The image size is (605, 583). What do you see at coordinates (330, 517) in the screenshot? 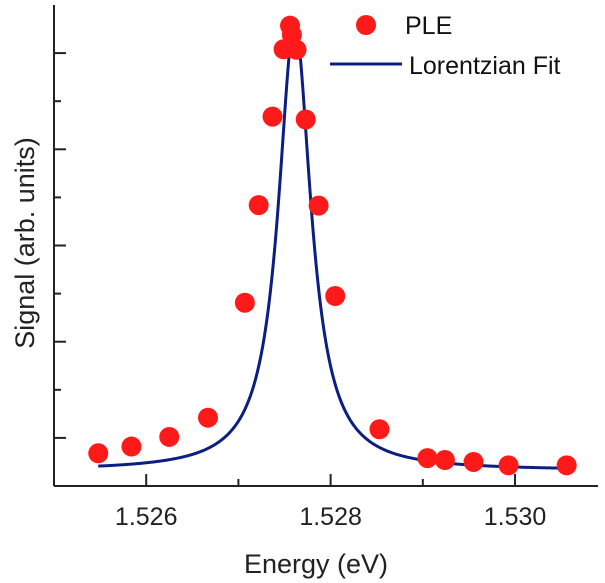
I see `x-tick-label: 1.528` at bounding box center [330, 517].